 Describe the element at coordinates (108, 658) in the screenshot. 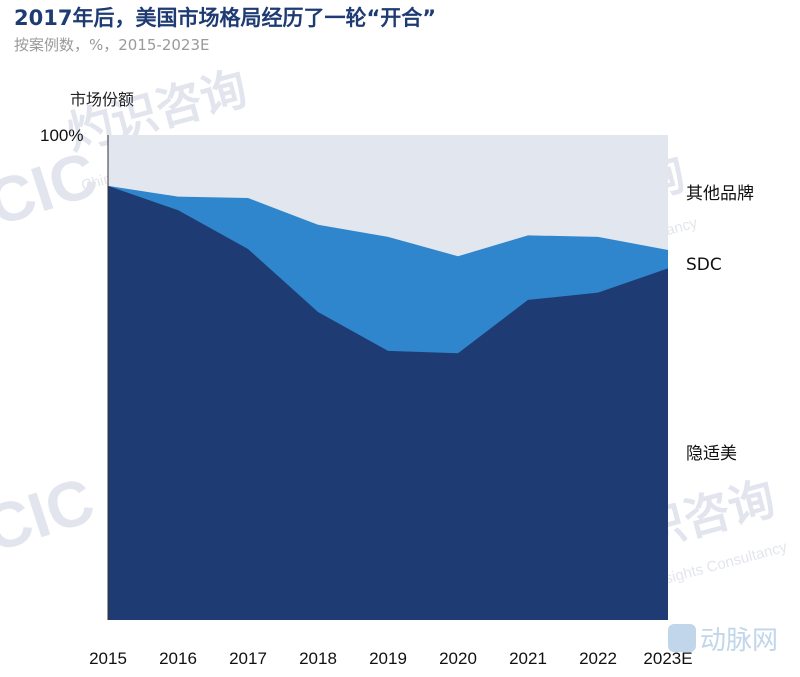

I see `x-tick-label: 2015` at that location.